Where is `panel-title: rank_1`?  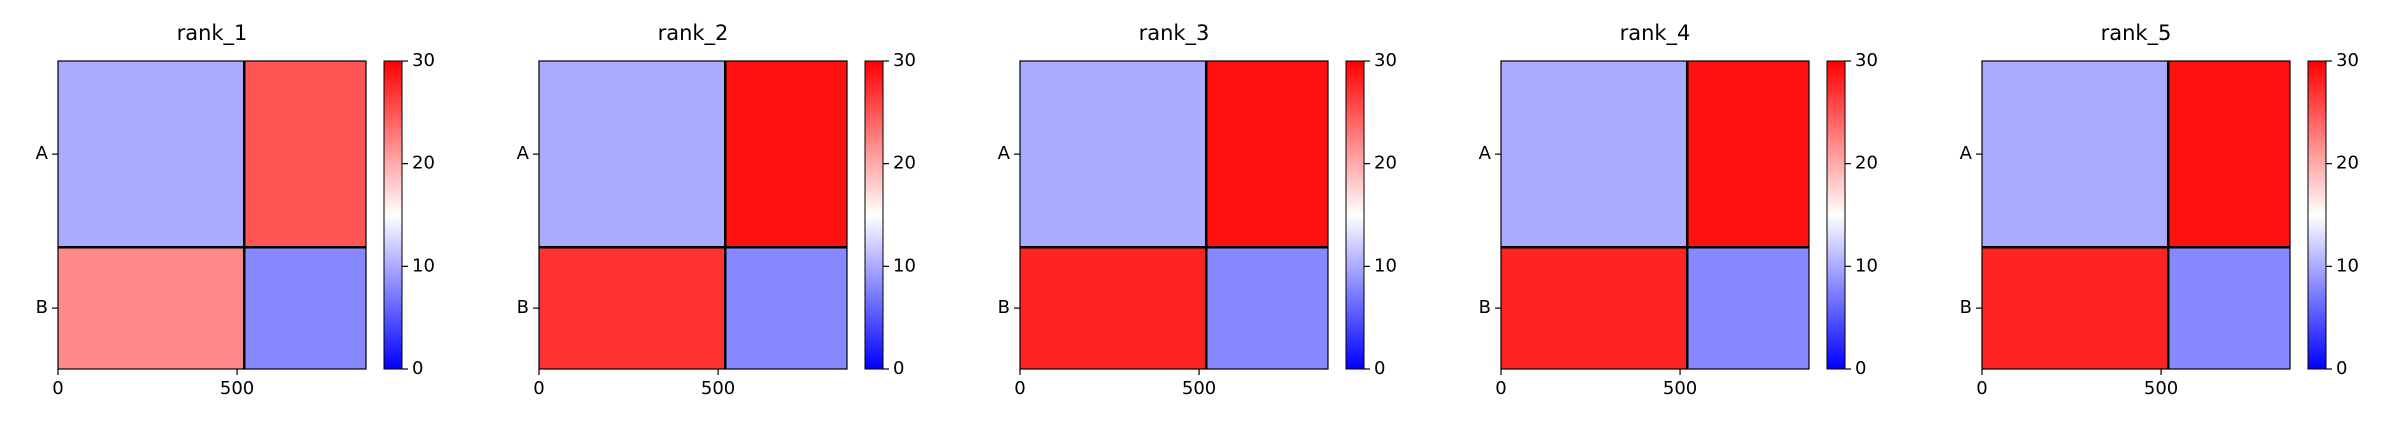 panel-title: rank_1 is located at coordinates (212, 33).